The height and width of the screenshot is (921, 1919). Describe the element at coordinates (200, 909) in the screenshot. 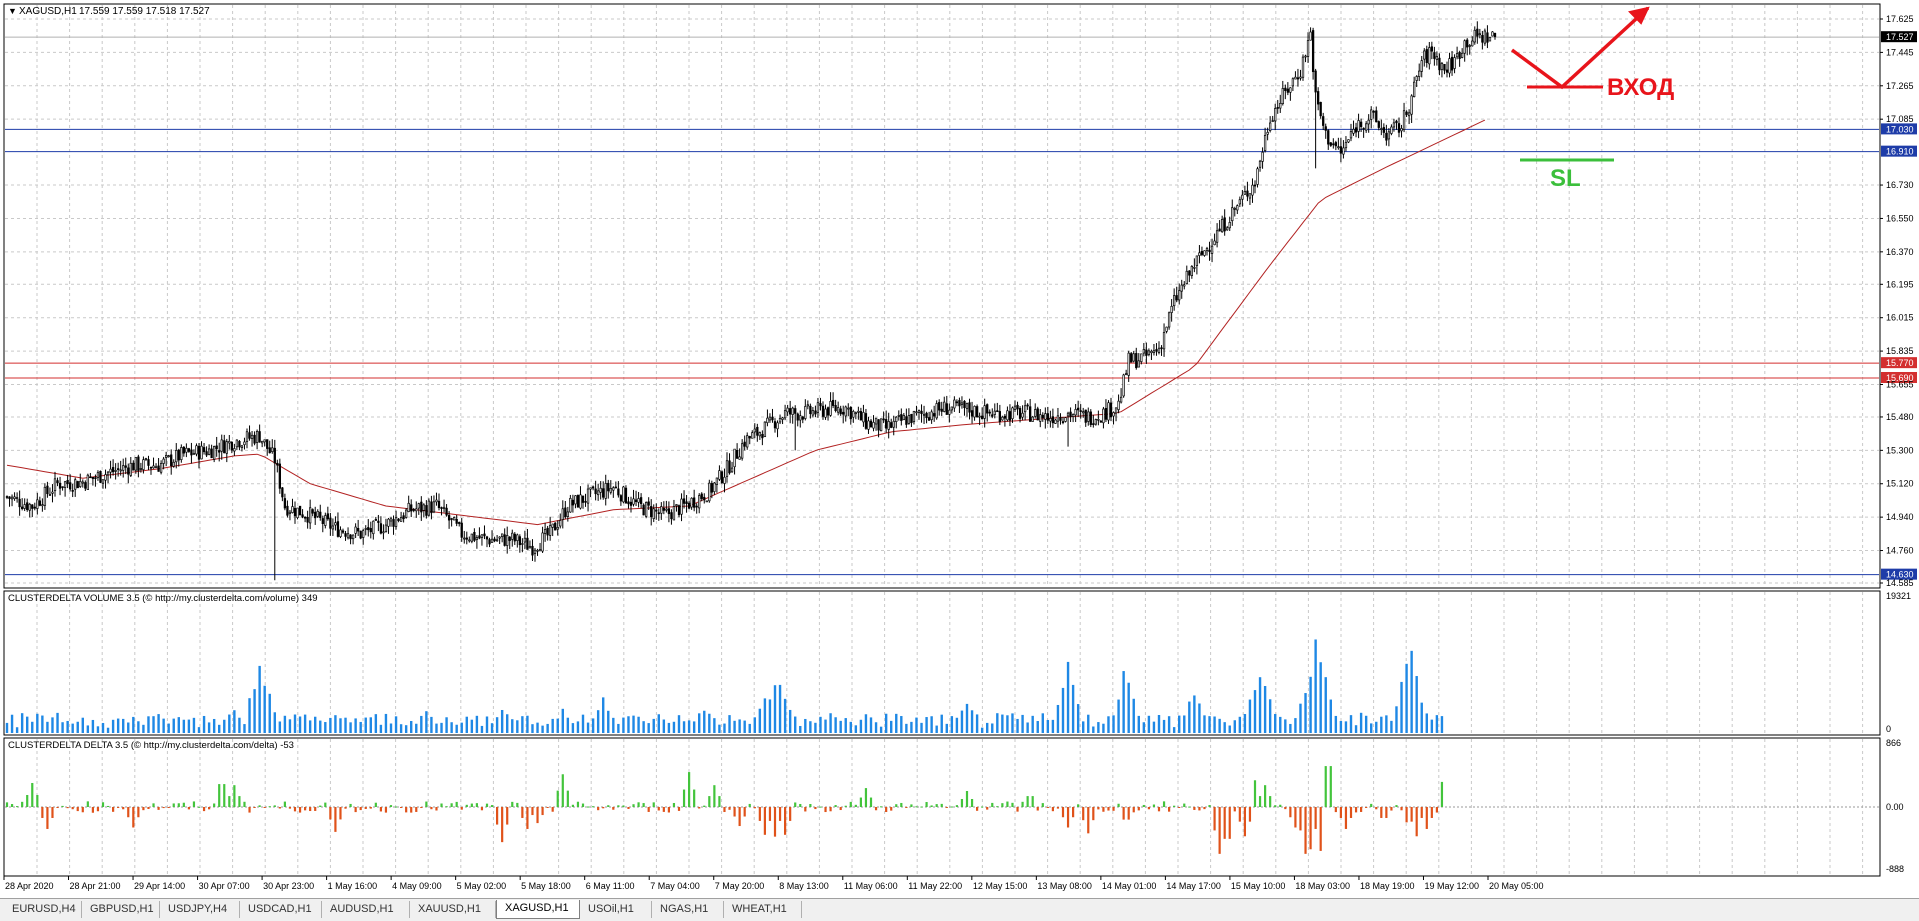

I see `tab-usdjpy-h4: USDJPY,H4` at that location.